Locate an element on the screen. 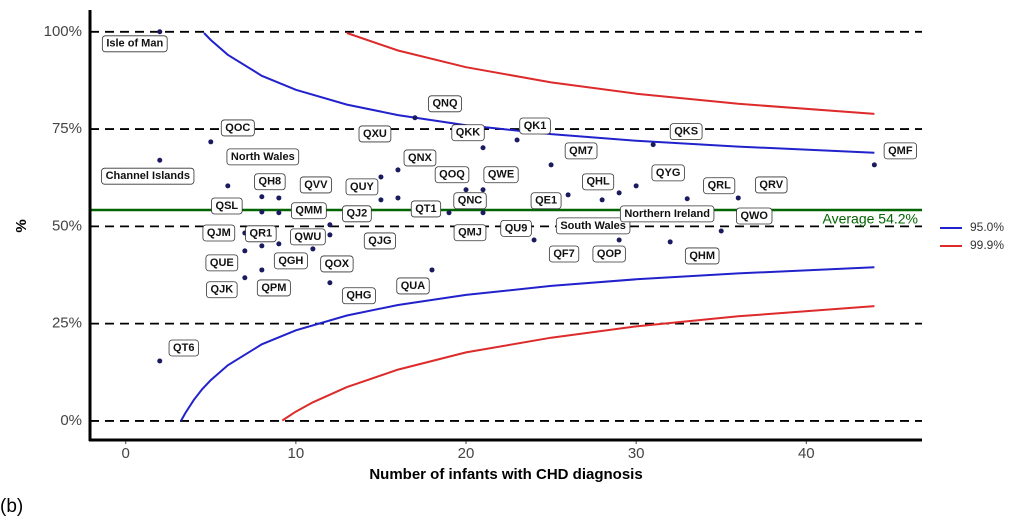 Image resolution: width=1014 pixels, height=529 pixels. point-label: QKS is located at coordinates (686, 132).